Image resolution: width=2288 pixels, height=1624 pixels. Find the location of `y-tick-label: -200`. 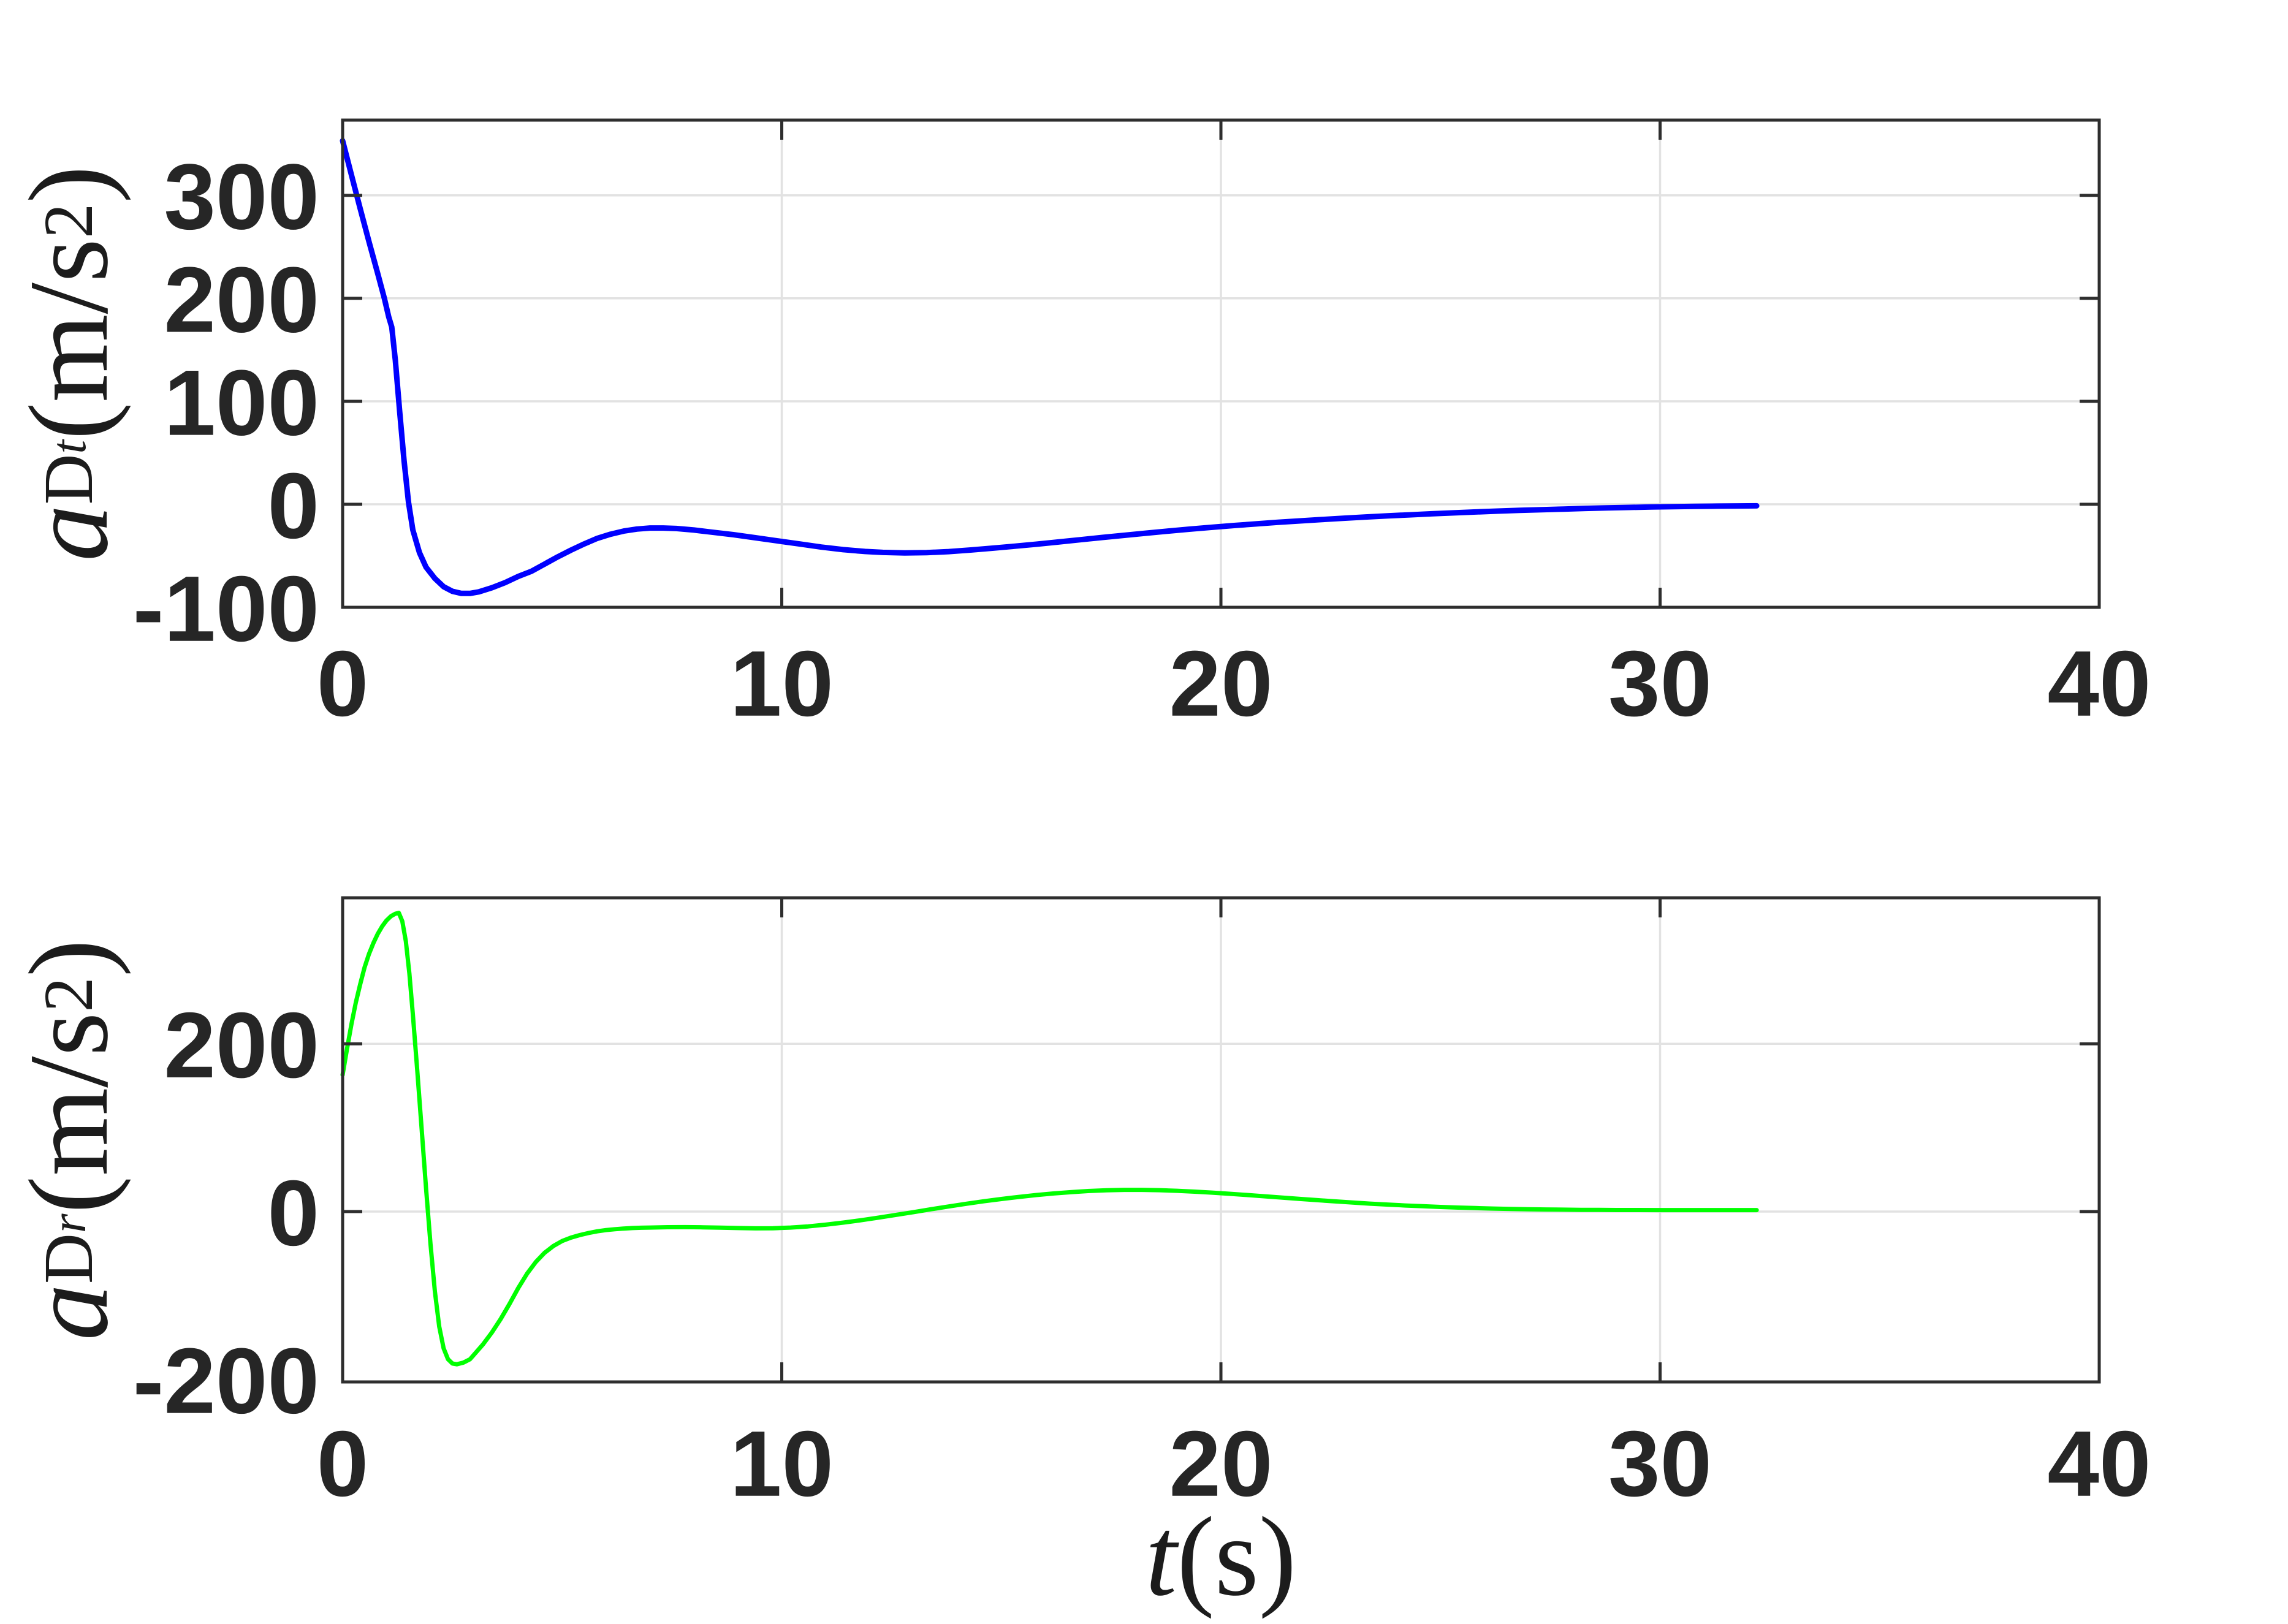

y-tick-label: -200 is located at coordinates (226, 1381).